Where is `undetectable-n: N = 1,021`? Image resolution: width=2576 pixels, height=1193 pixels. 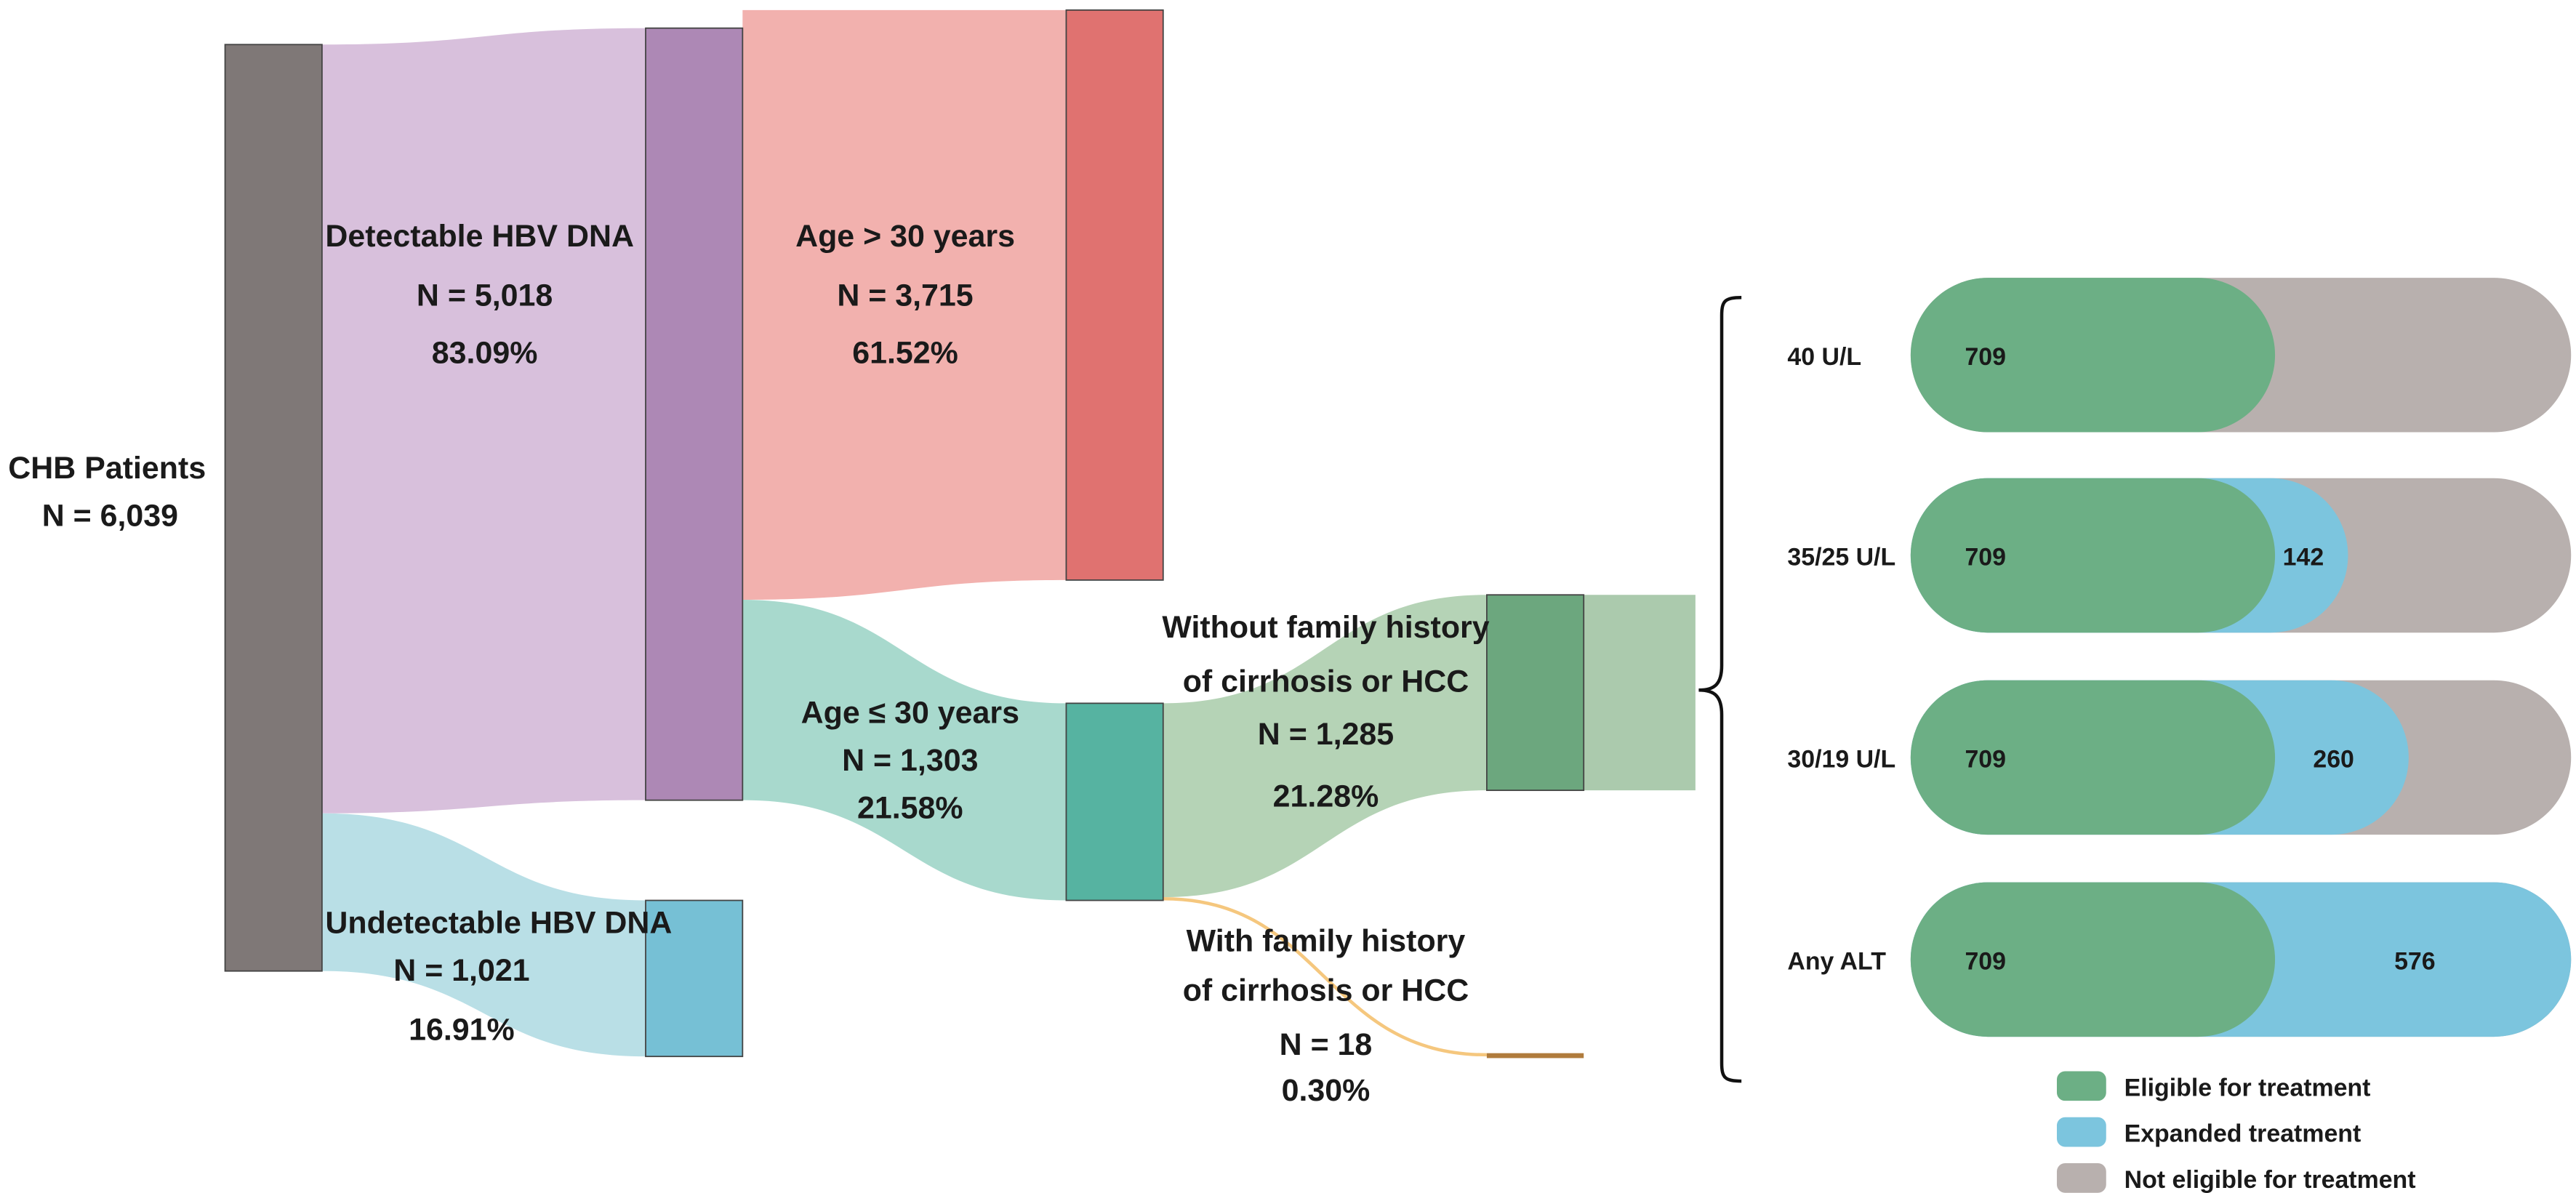
undetectable-n: N = 1,021 is located at coordinates (461, 970).